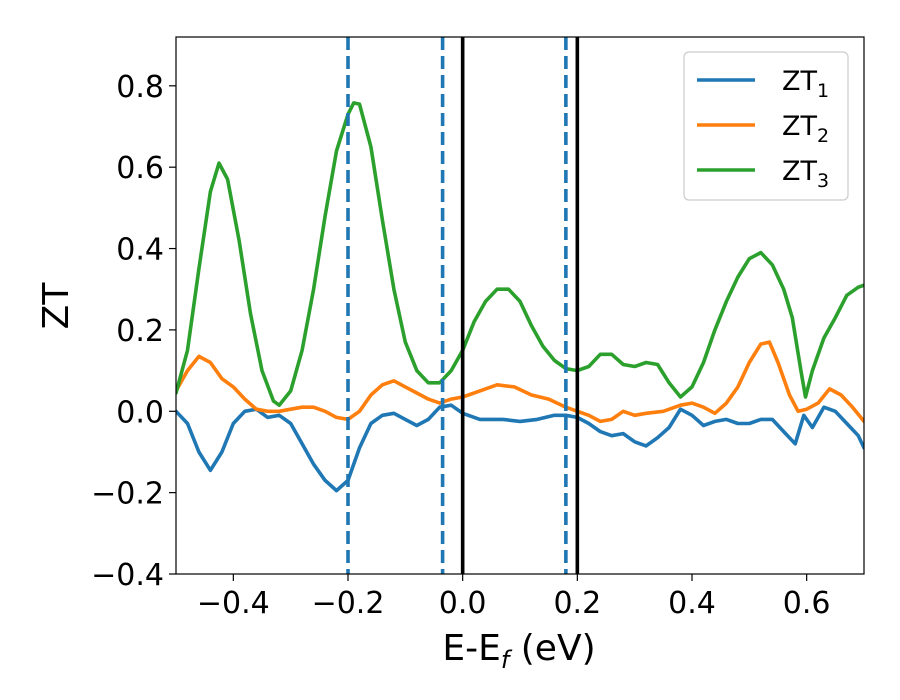 The height and width of the screenshot is (700, 900). I want to click on x-axis-title: E-Ef (eV), so click(518, 651).